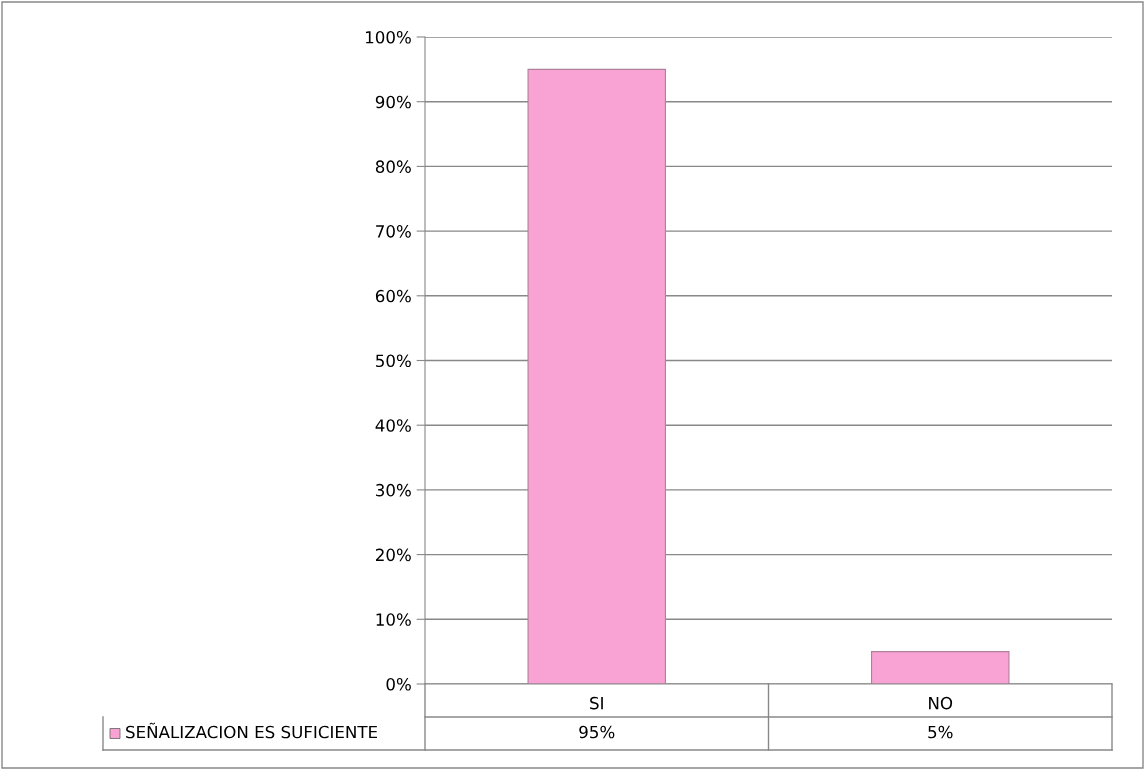 This screenshot has height=771, width=1145. I want to click on y-tick-label: 100%, so click(388, 37).